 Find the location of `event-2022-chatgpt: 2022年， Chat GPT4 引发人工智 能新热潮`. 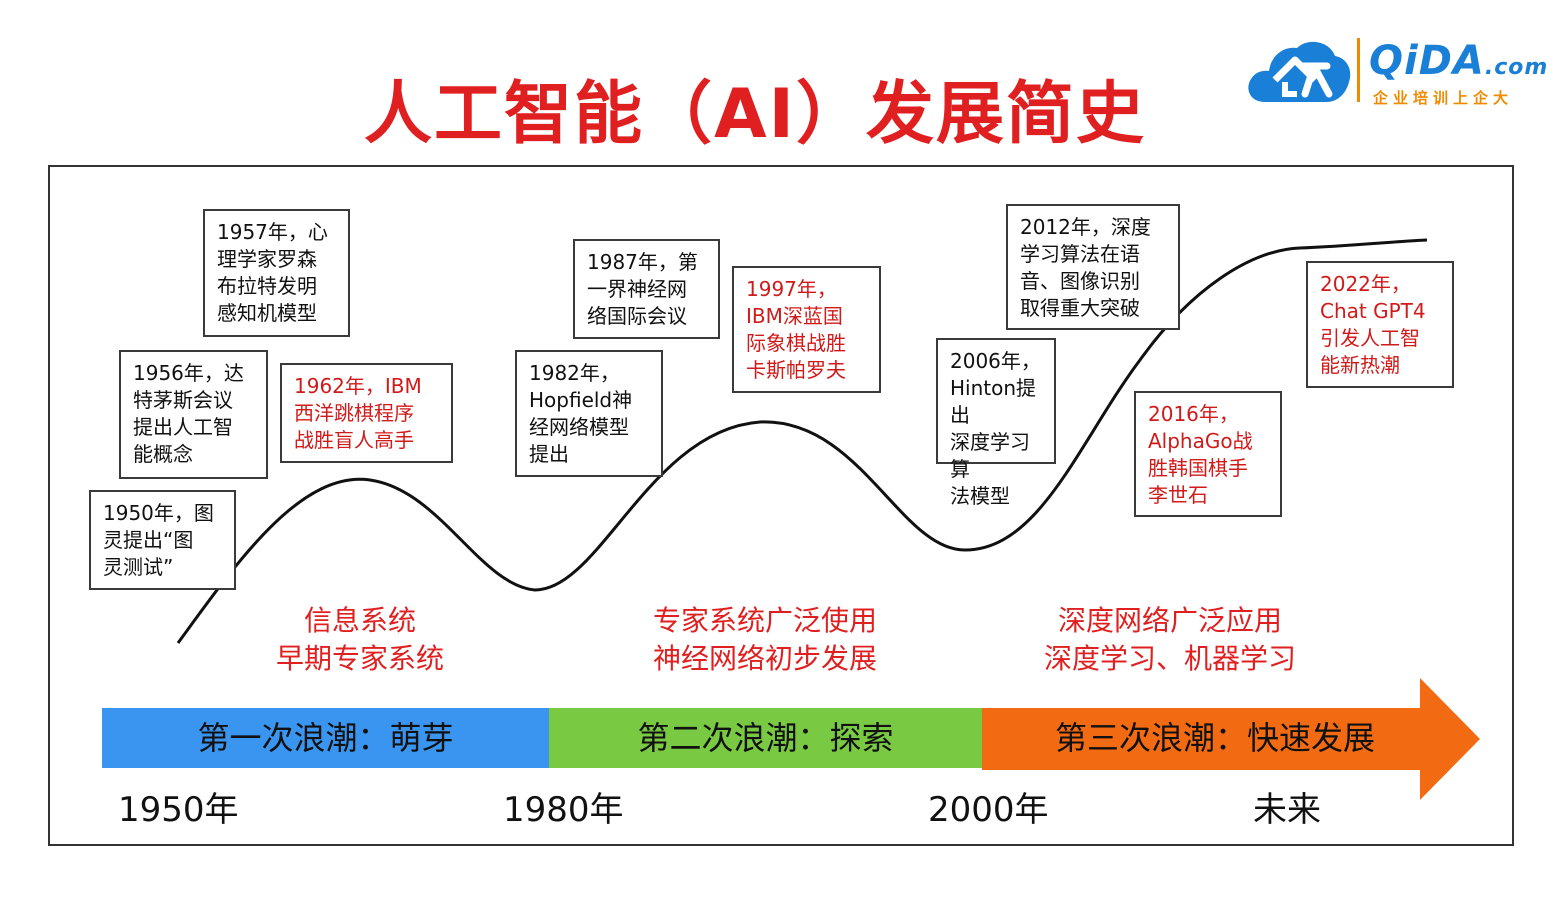

event-2022-chatgpt: 2022年， Chat GPT4 引发人工智 能新热潮 is located at coordinates (1380, 324).